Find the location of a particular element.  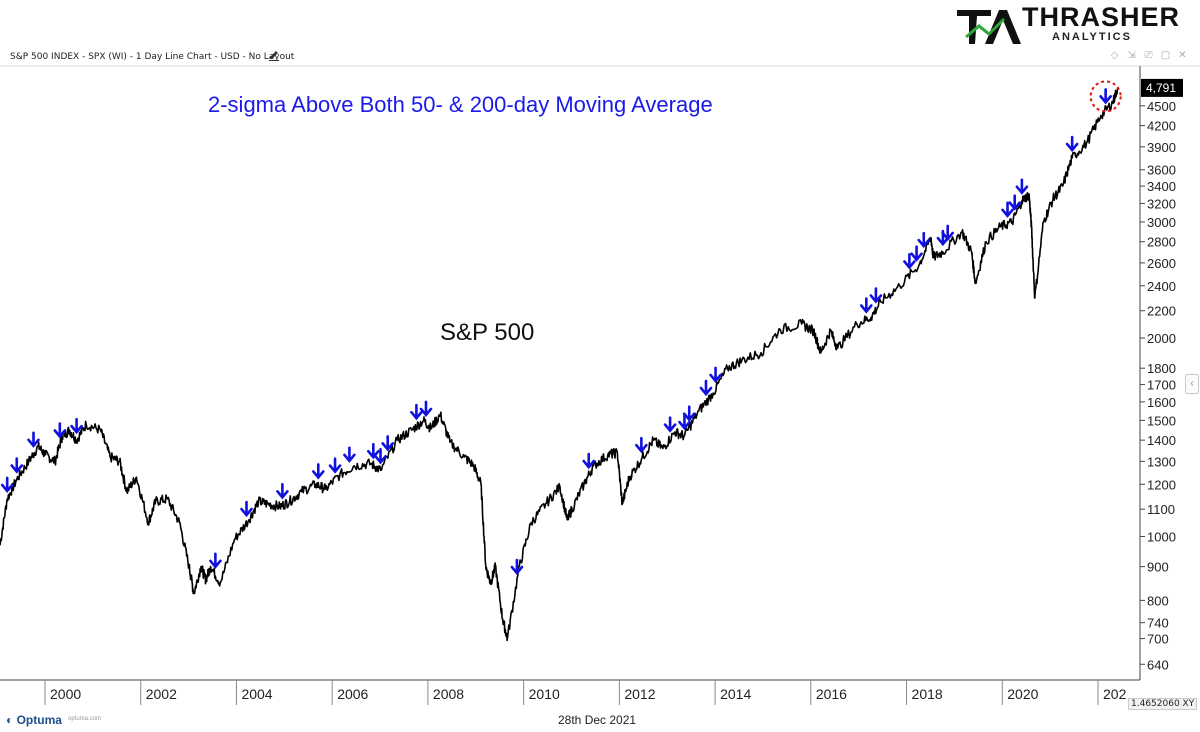

brand-name: THRASHER is located at coordinates (1101, 17).